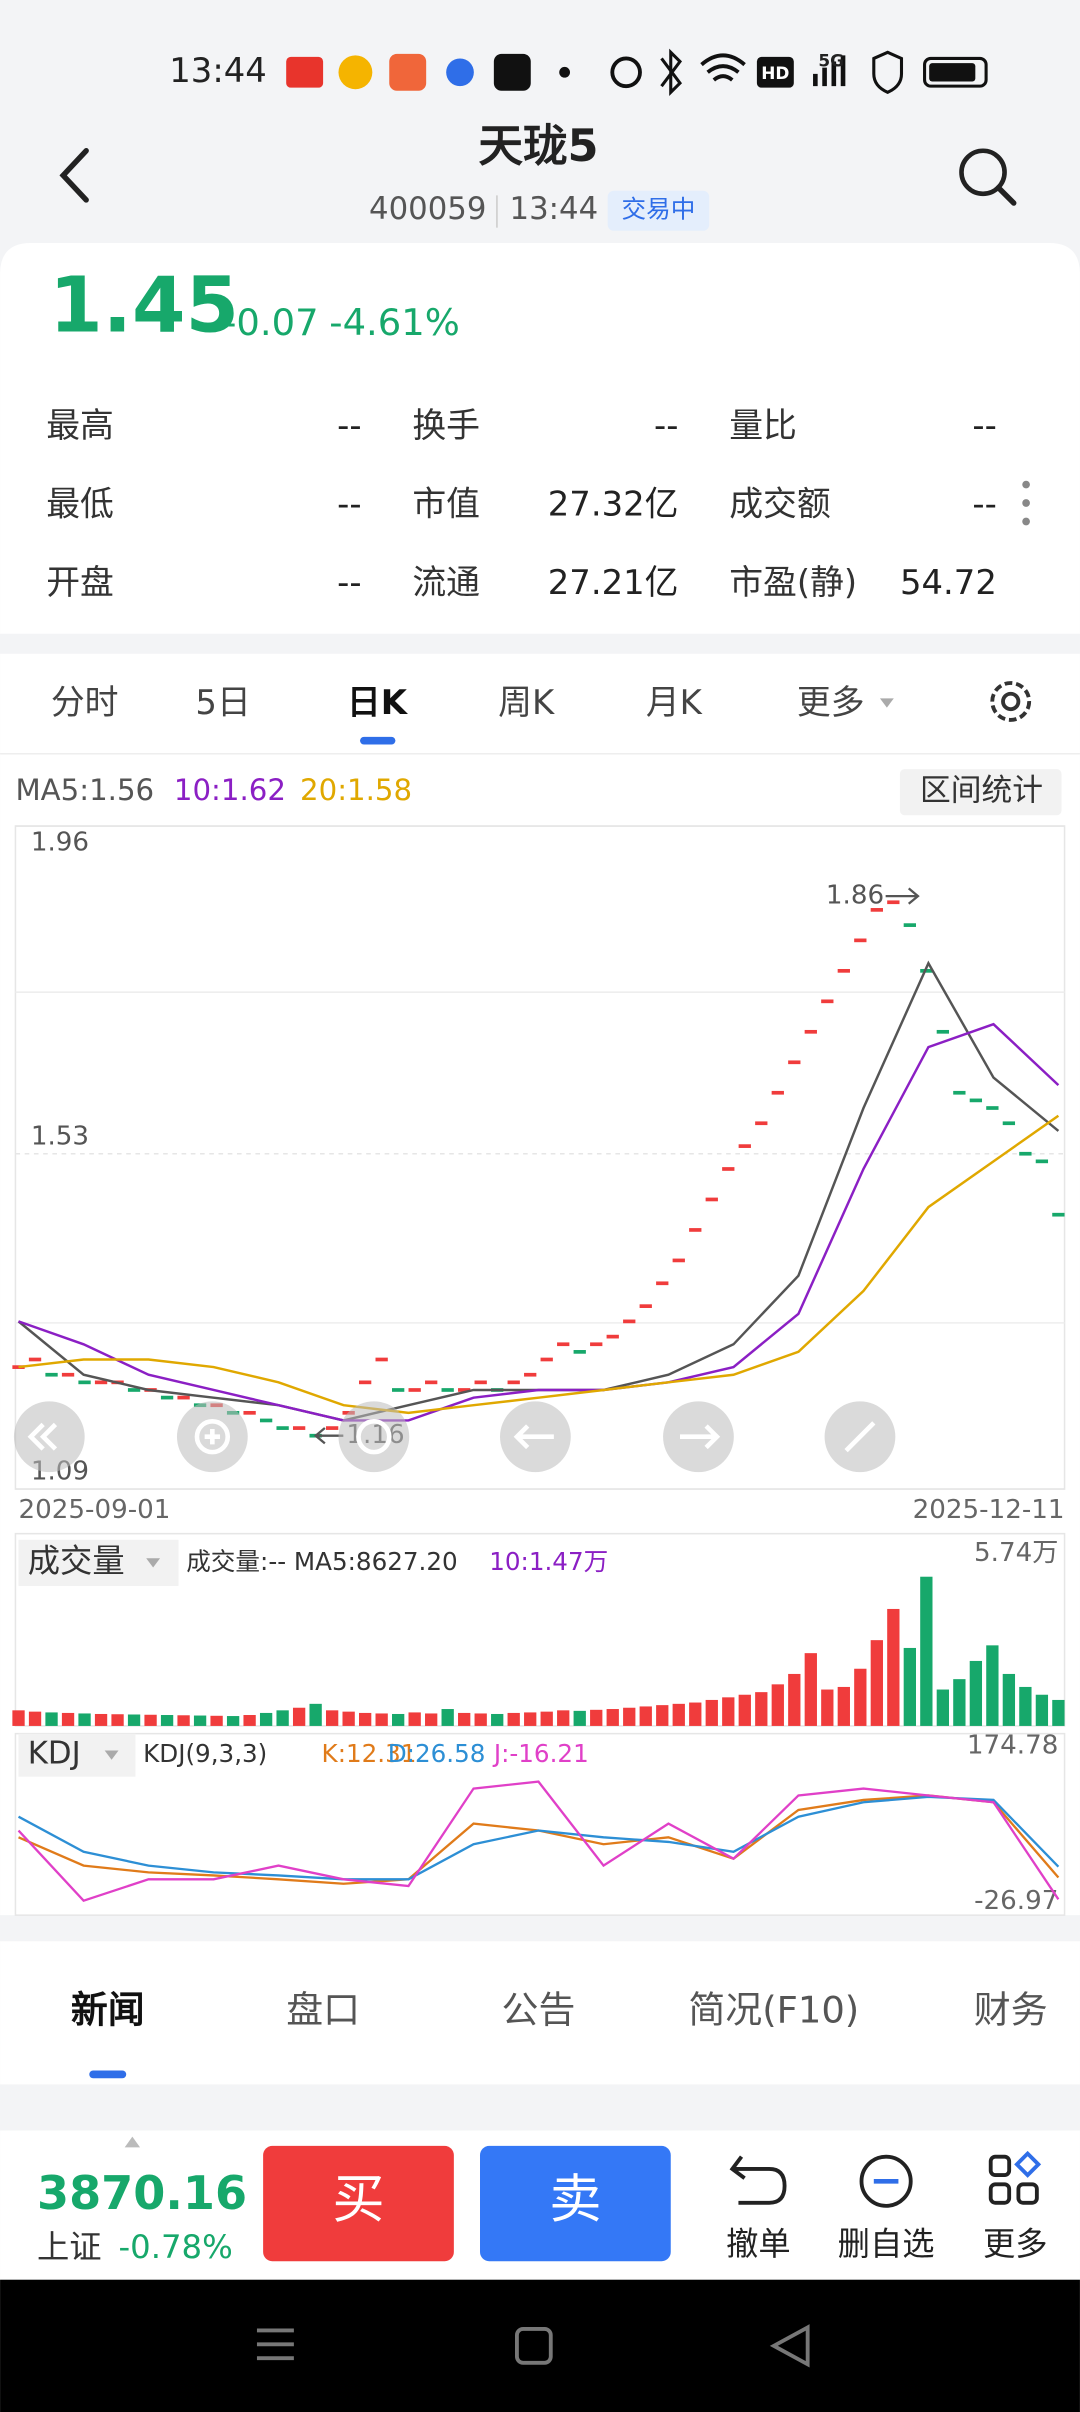 The width and height of the screenshot is (1080, 2412). I want to click on news-tabs-bg, so click(540, 2013).